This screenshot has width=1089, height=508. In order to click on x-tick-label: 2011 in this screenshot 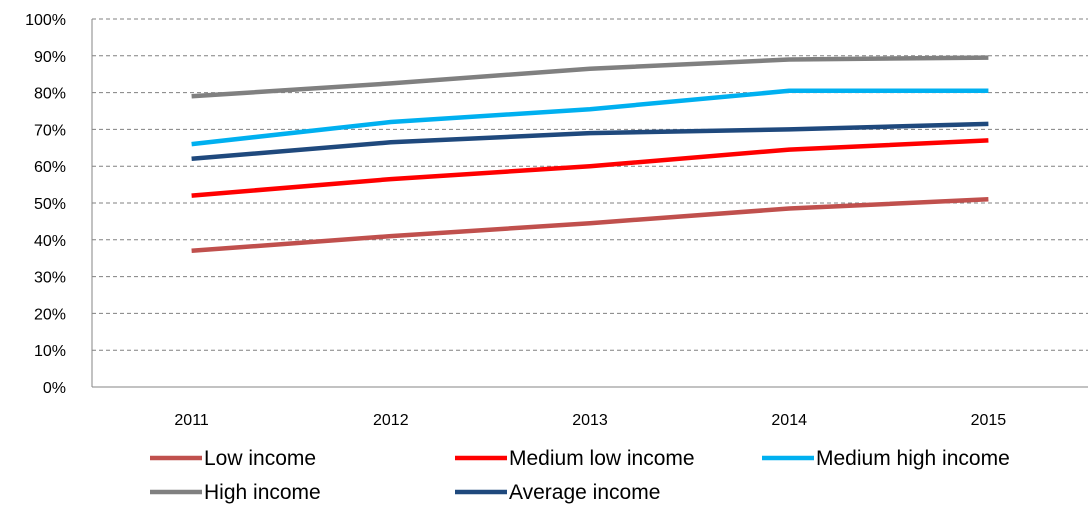, I will do `click(191, 420)`.